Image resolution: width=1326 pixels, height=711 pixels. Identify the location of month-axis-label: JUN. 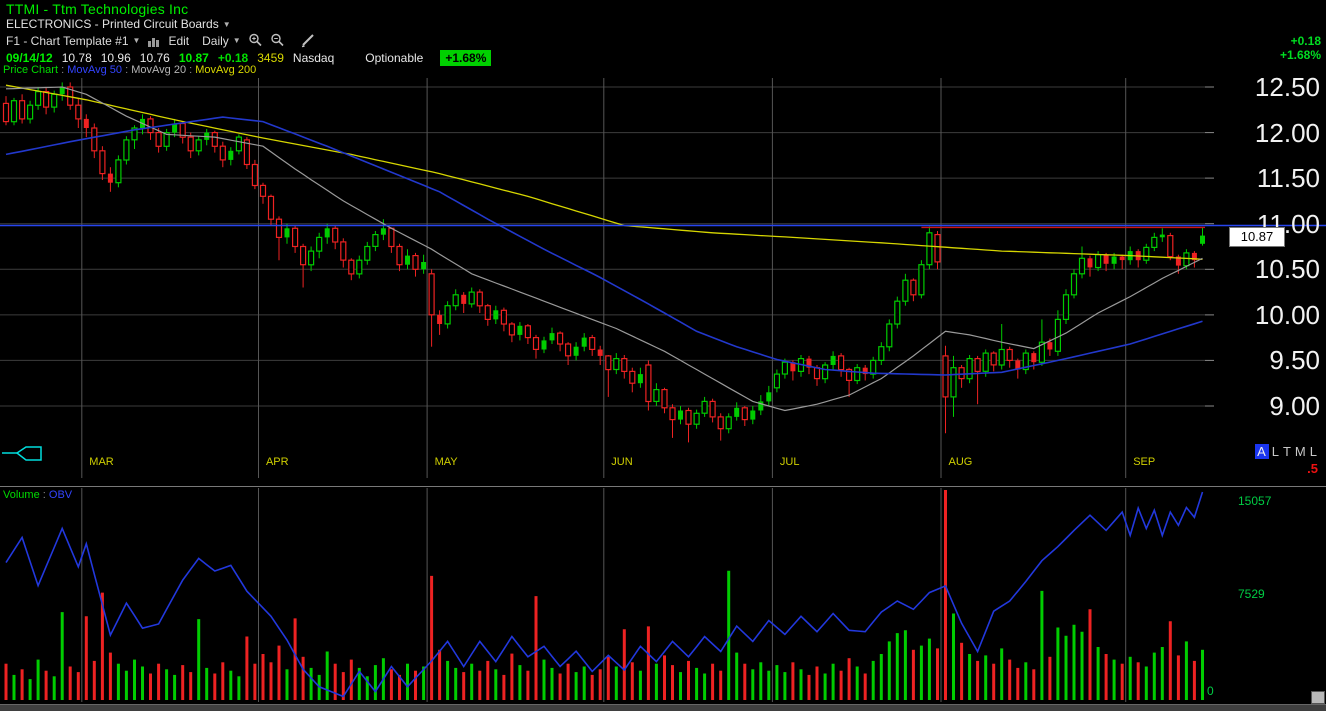
(622, 462).